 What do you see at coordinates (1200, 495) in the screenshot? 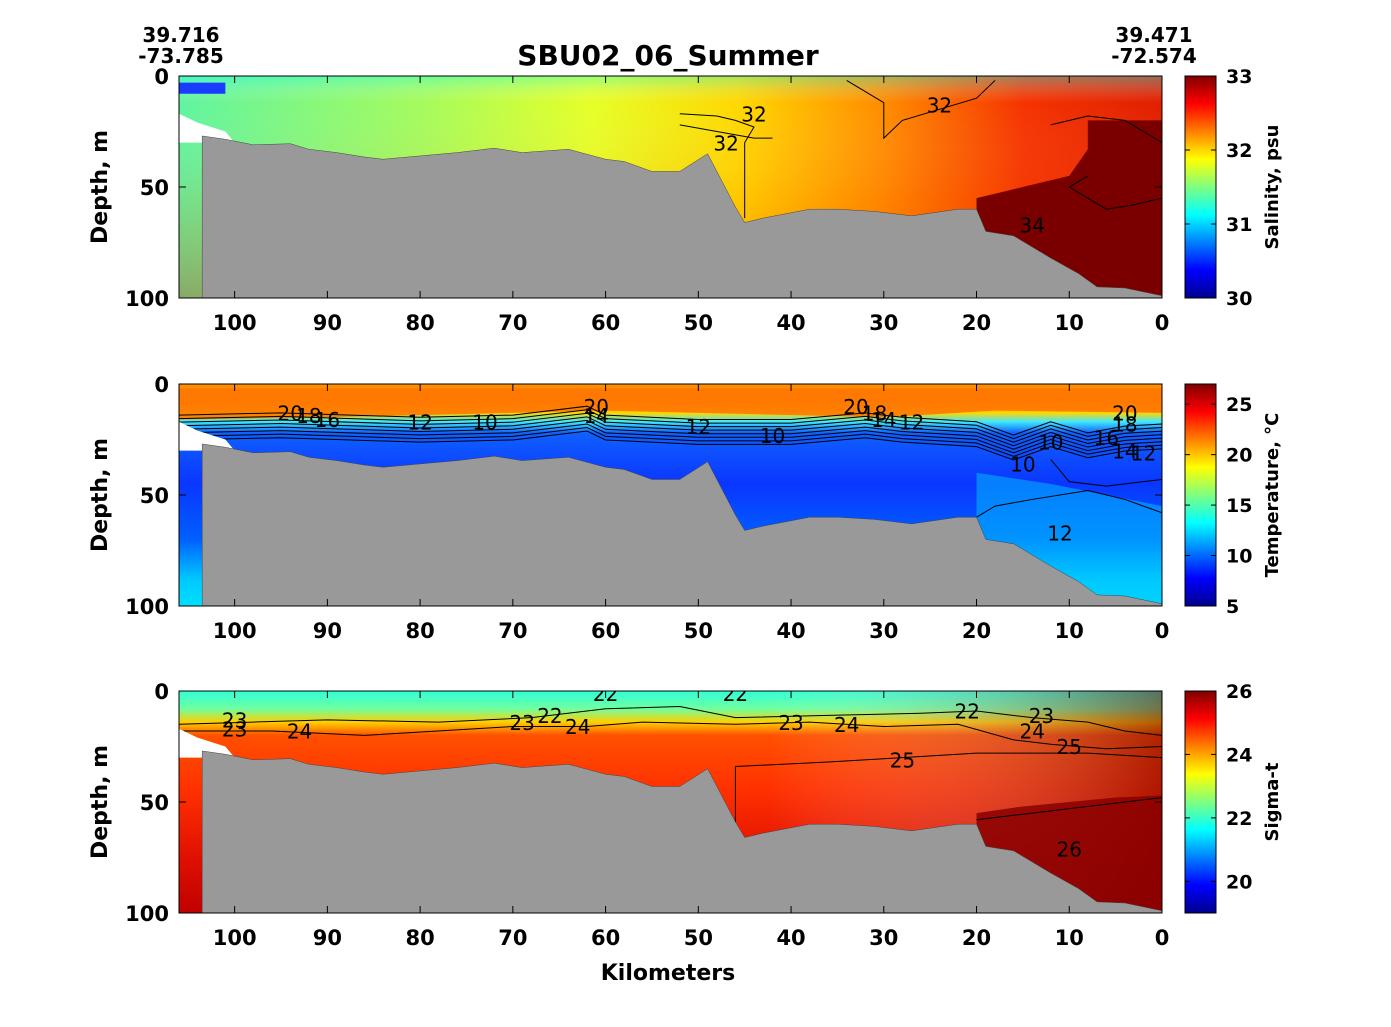
I see `colorbar-gradient` at bounding box center [1200, 495].